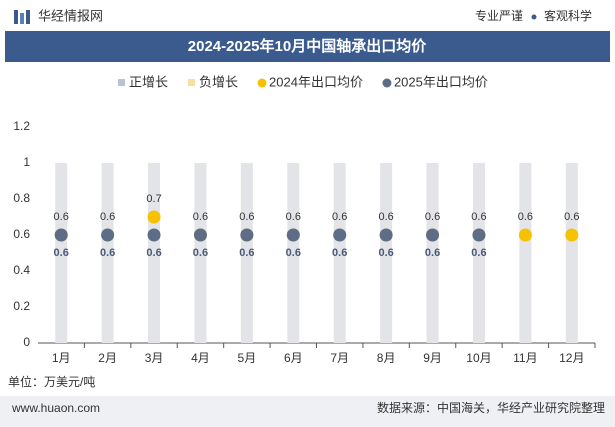  I want to click on footer-bar, so click(307, 411).